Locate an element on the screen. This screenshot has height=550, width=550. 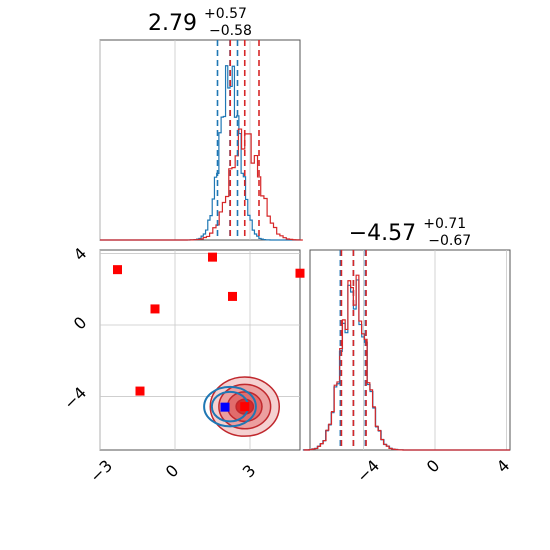
title-param2: −4.57 +0.71 −0.67 is located at coordinates (410, 231).